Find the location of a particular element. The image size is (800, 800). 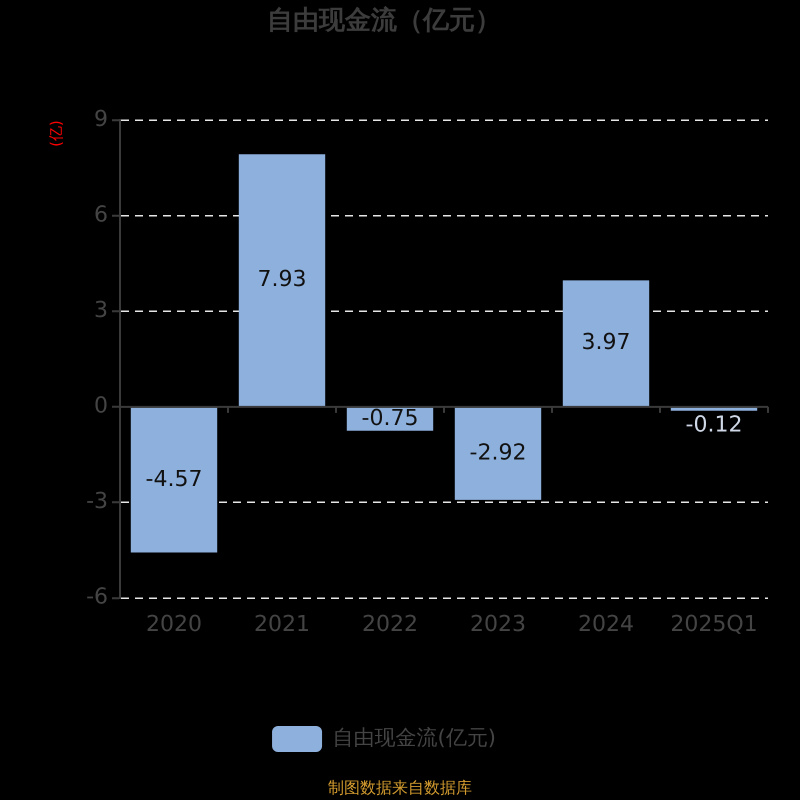

y-axis-title: (亿) is located at coordinates (55, 133).